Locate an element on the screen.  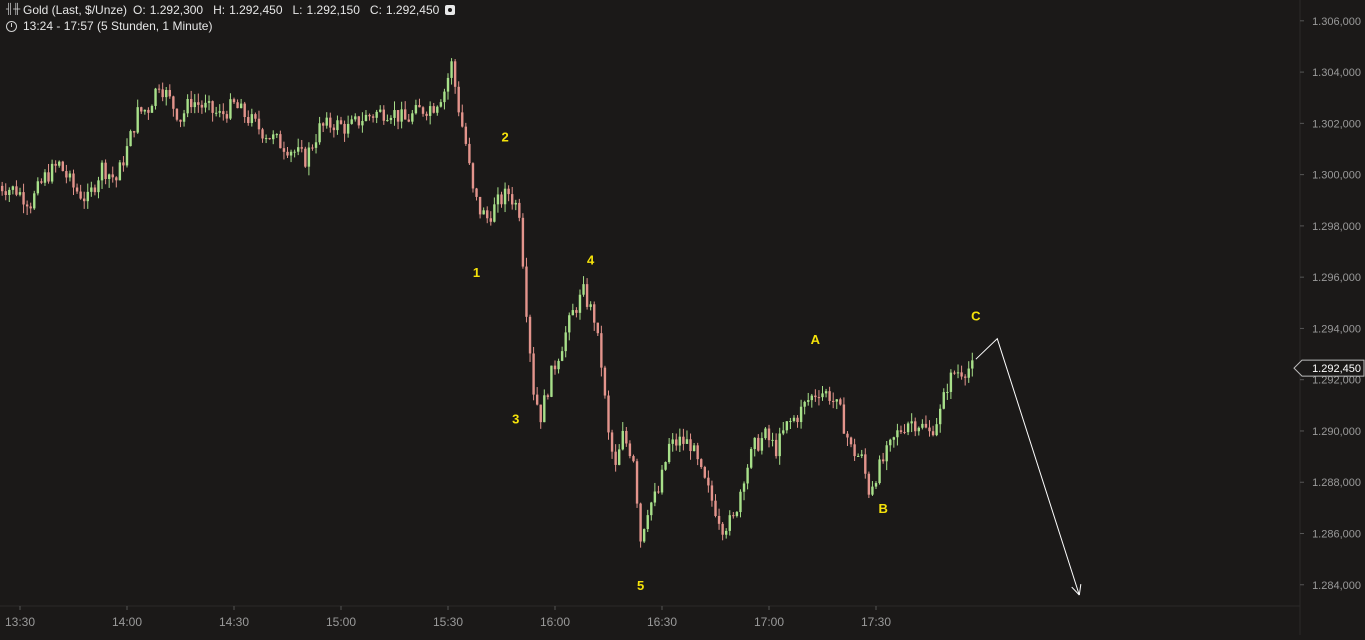
candlestick-icon: ╢╫ is located at coordinates (13, 9).